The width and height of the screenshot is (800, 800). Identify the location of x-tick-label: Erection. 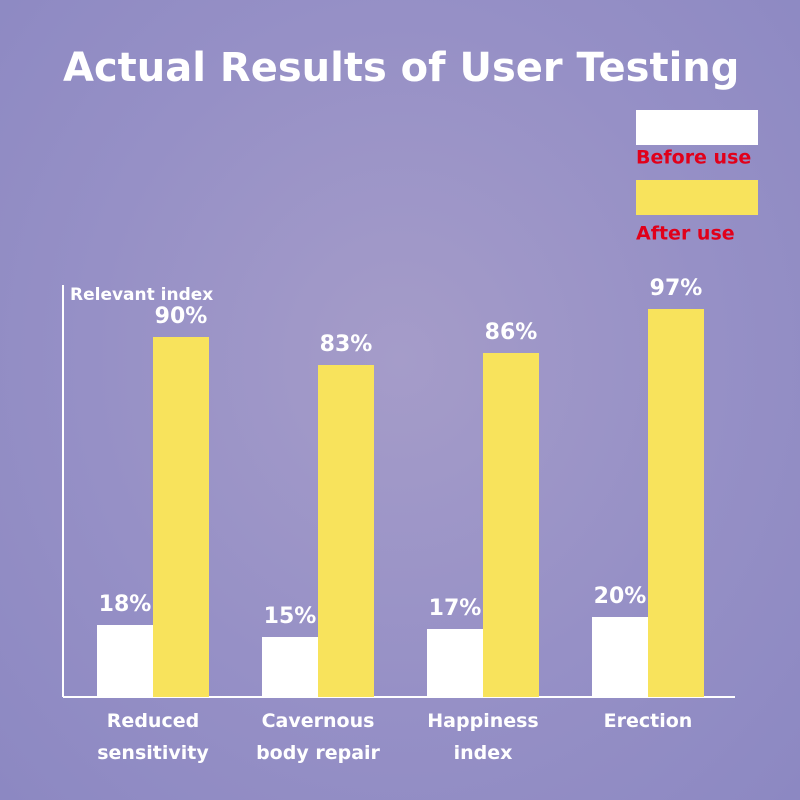
(648, 721).